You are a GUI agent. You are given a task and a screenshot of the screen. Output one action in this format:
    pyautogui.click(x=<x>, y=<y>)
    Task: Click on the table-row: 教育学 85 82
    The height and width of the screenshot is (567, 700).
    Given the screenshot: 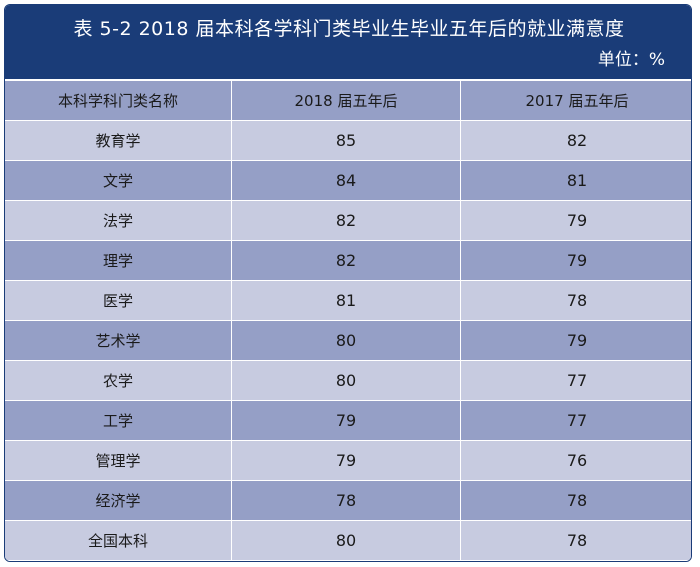 What is the action you would take?
    pyautogui.click(x=348, y=141)
    